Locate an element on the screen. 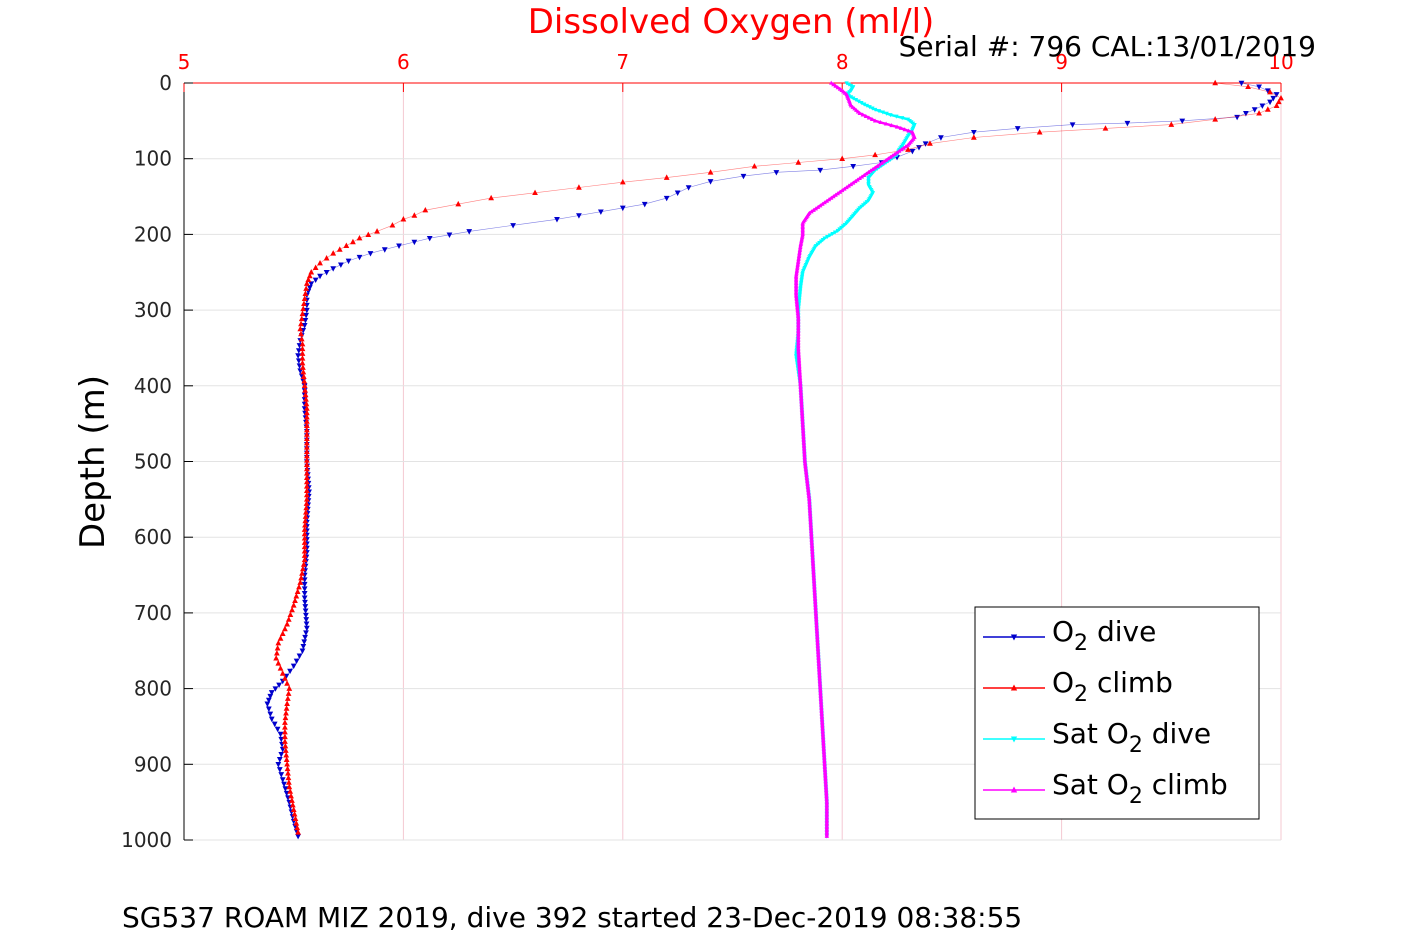  legend-box is located at coordinates (1117, 713).